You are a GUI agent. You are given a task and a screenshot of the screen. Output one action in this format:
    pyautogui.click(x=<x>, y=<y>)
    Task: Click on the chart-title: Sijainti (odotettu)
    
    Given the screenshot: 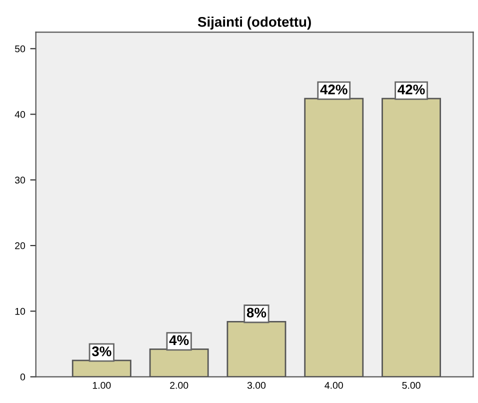 What is the action you would take?
    pyautogui.click(x=254, y=23)
    